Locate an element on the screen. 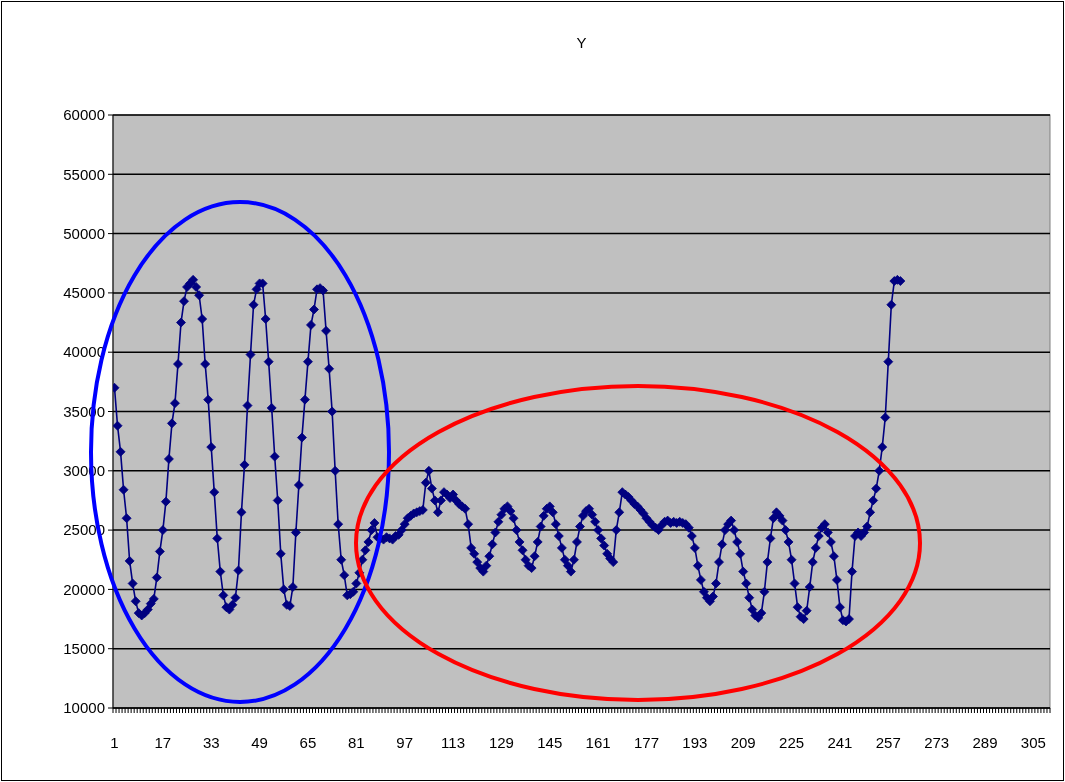 The width and height of the screenshot is (1065, 782). y-tick-label: 60000 is located at coordinates (84, 115).